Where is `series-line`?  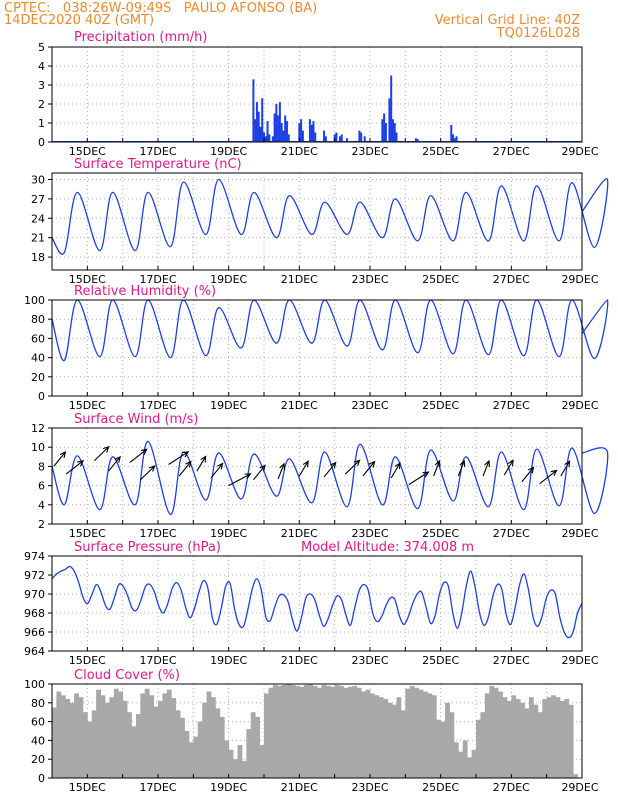
series-line is located at coordinates (330, 330).